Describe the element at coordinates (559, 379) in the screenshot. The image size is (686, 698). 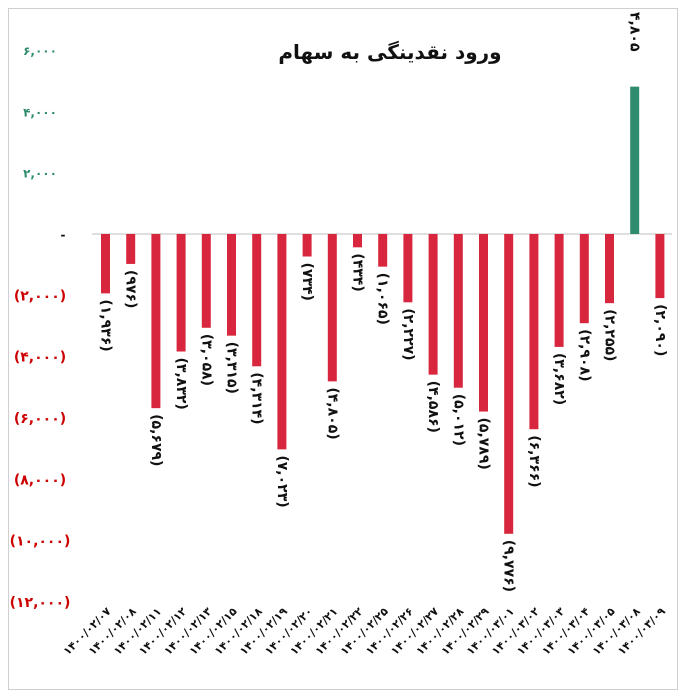
I see `data-label: (۳,۶۸۲)` at that location.